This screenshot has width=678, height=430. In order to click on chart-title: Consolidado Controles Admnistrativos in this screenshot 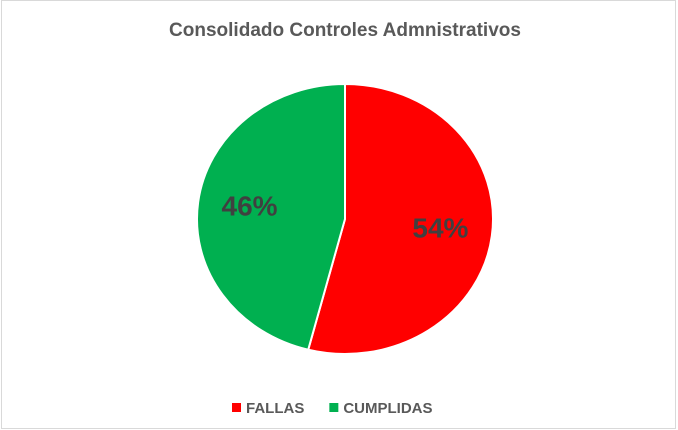, I will do `click(345, 30)`.